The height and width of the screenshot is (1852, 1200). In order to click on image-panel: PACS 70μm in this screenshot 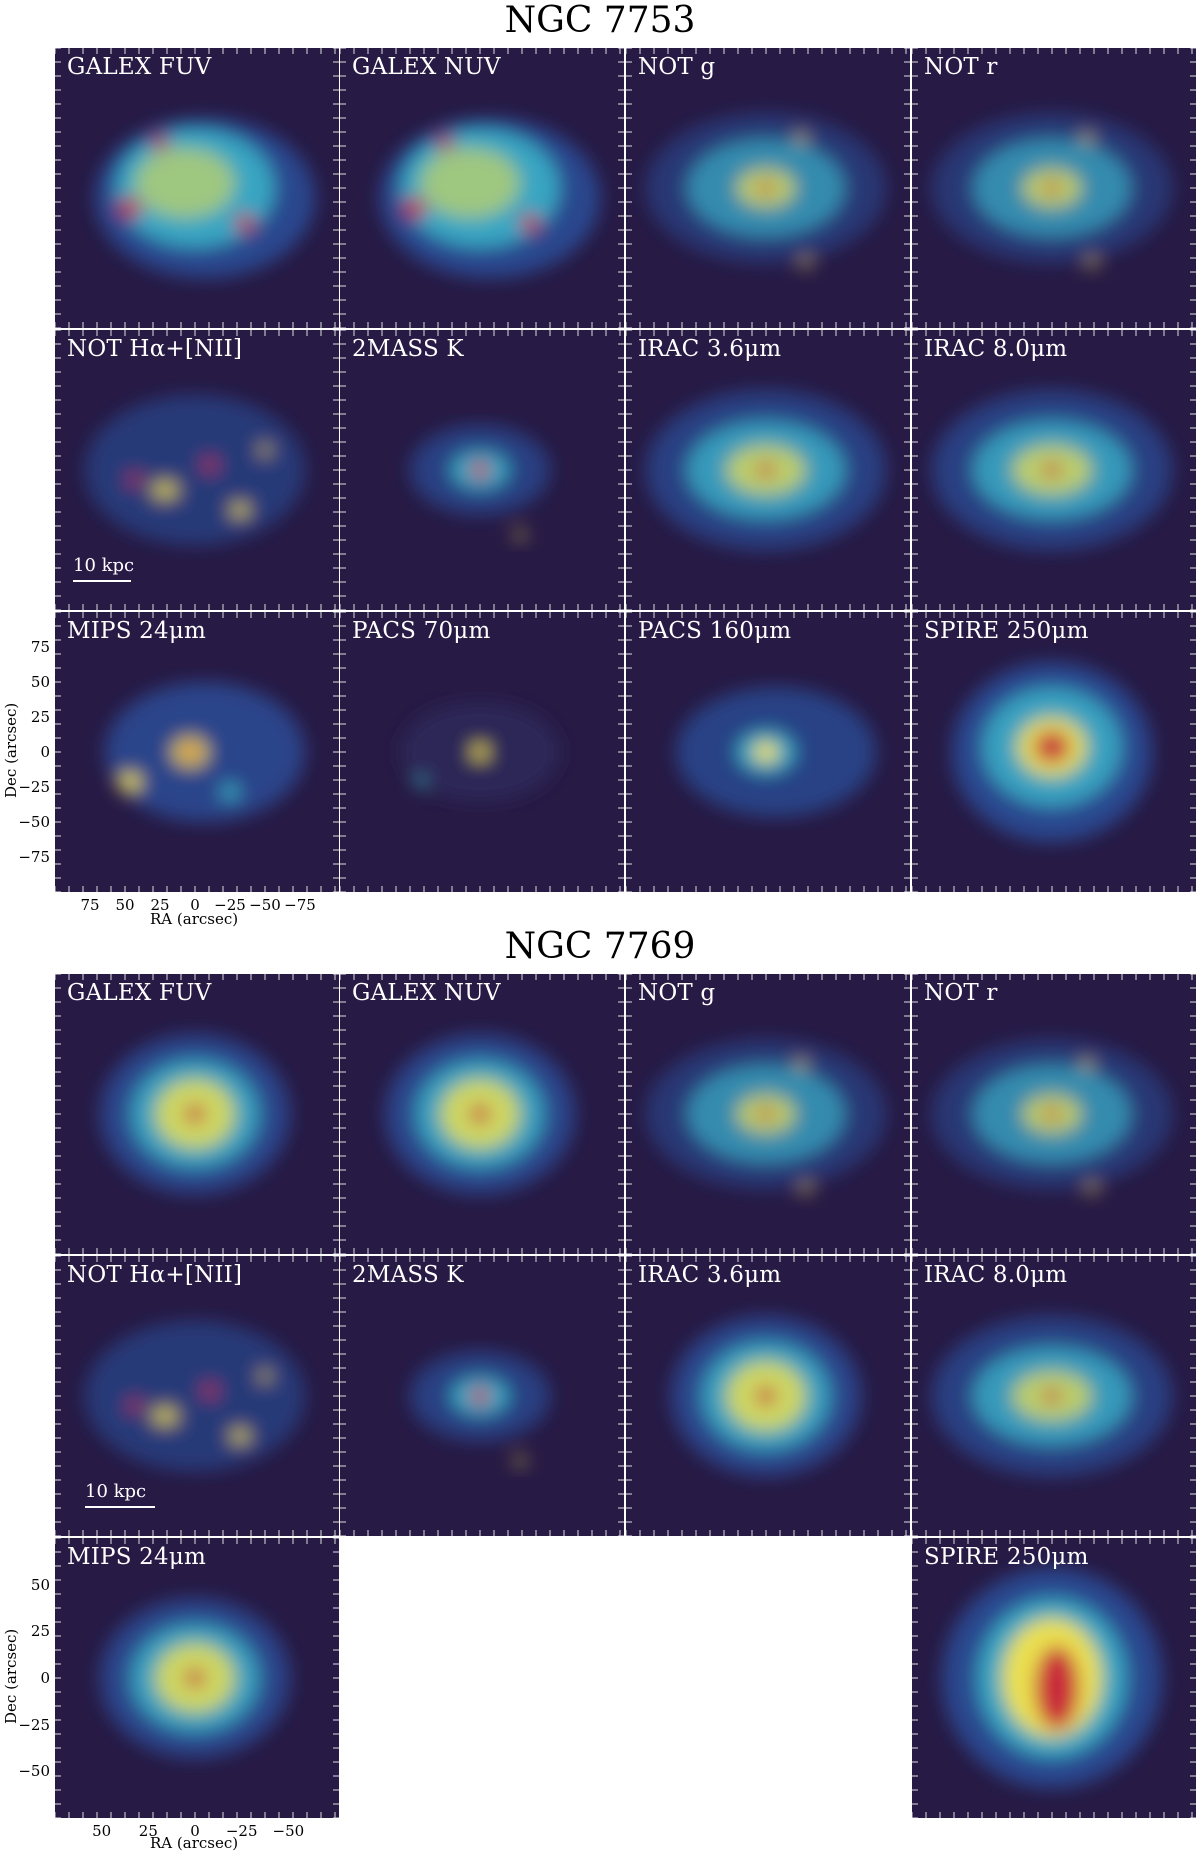, I will do `click(482, 752)`.